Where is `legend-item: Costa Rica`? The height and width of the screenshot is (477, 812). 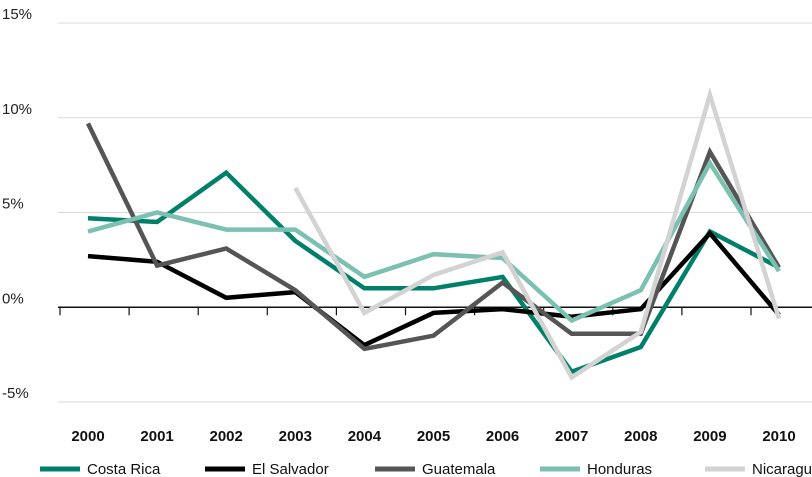
legend-item: Costa Rica is located at coordinates (100, 469).